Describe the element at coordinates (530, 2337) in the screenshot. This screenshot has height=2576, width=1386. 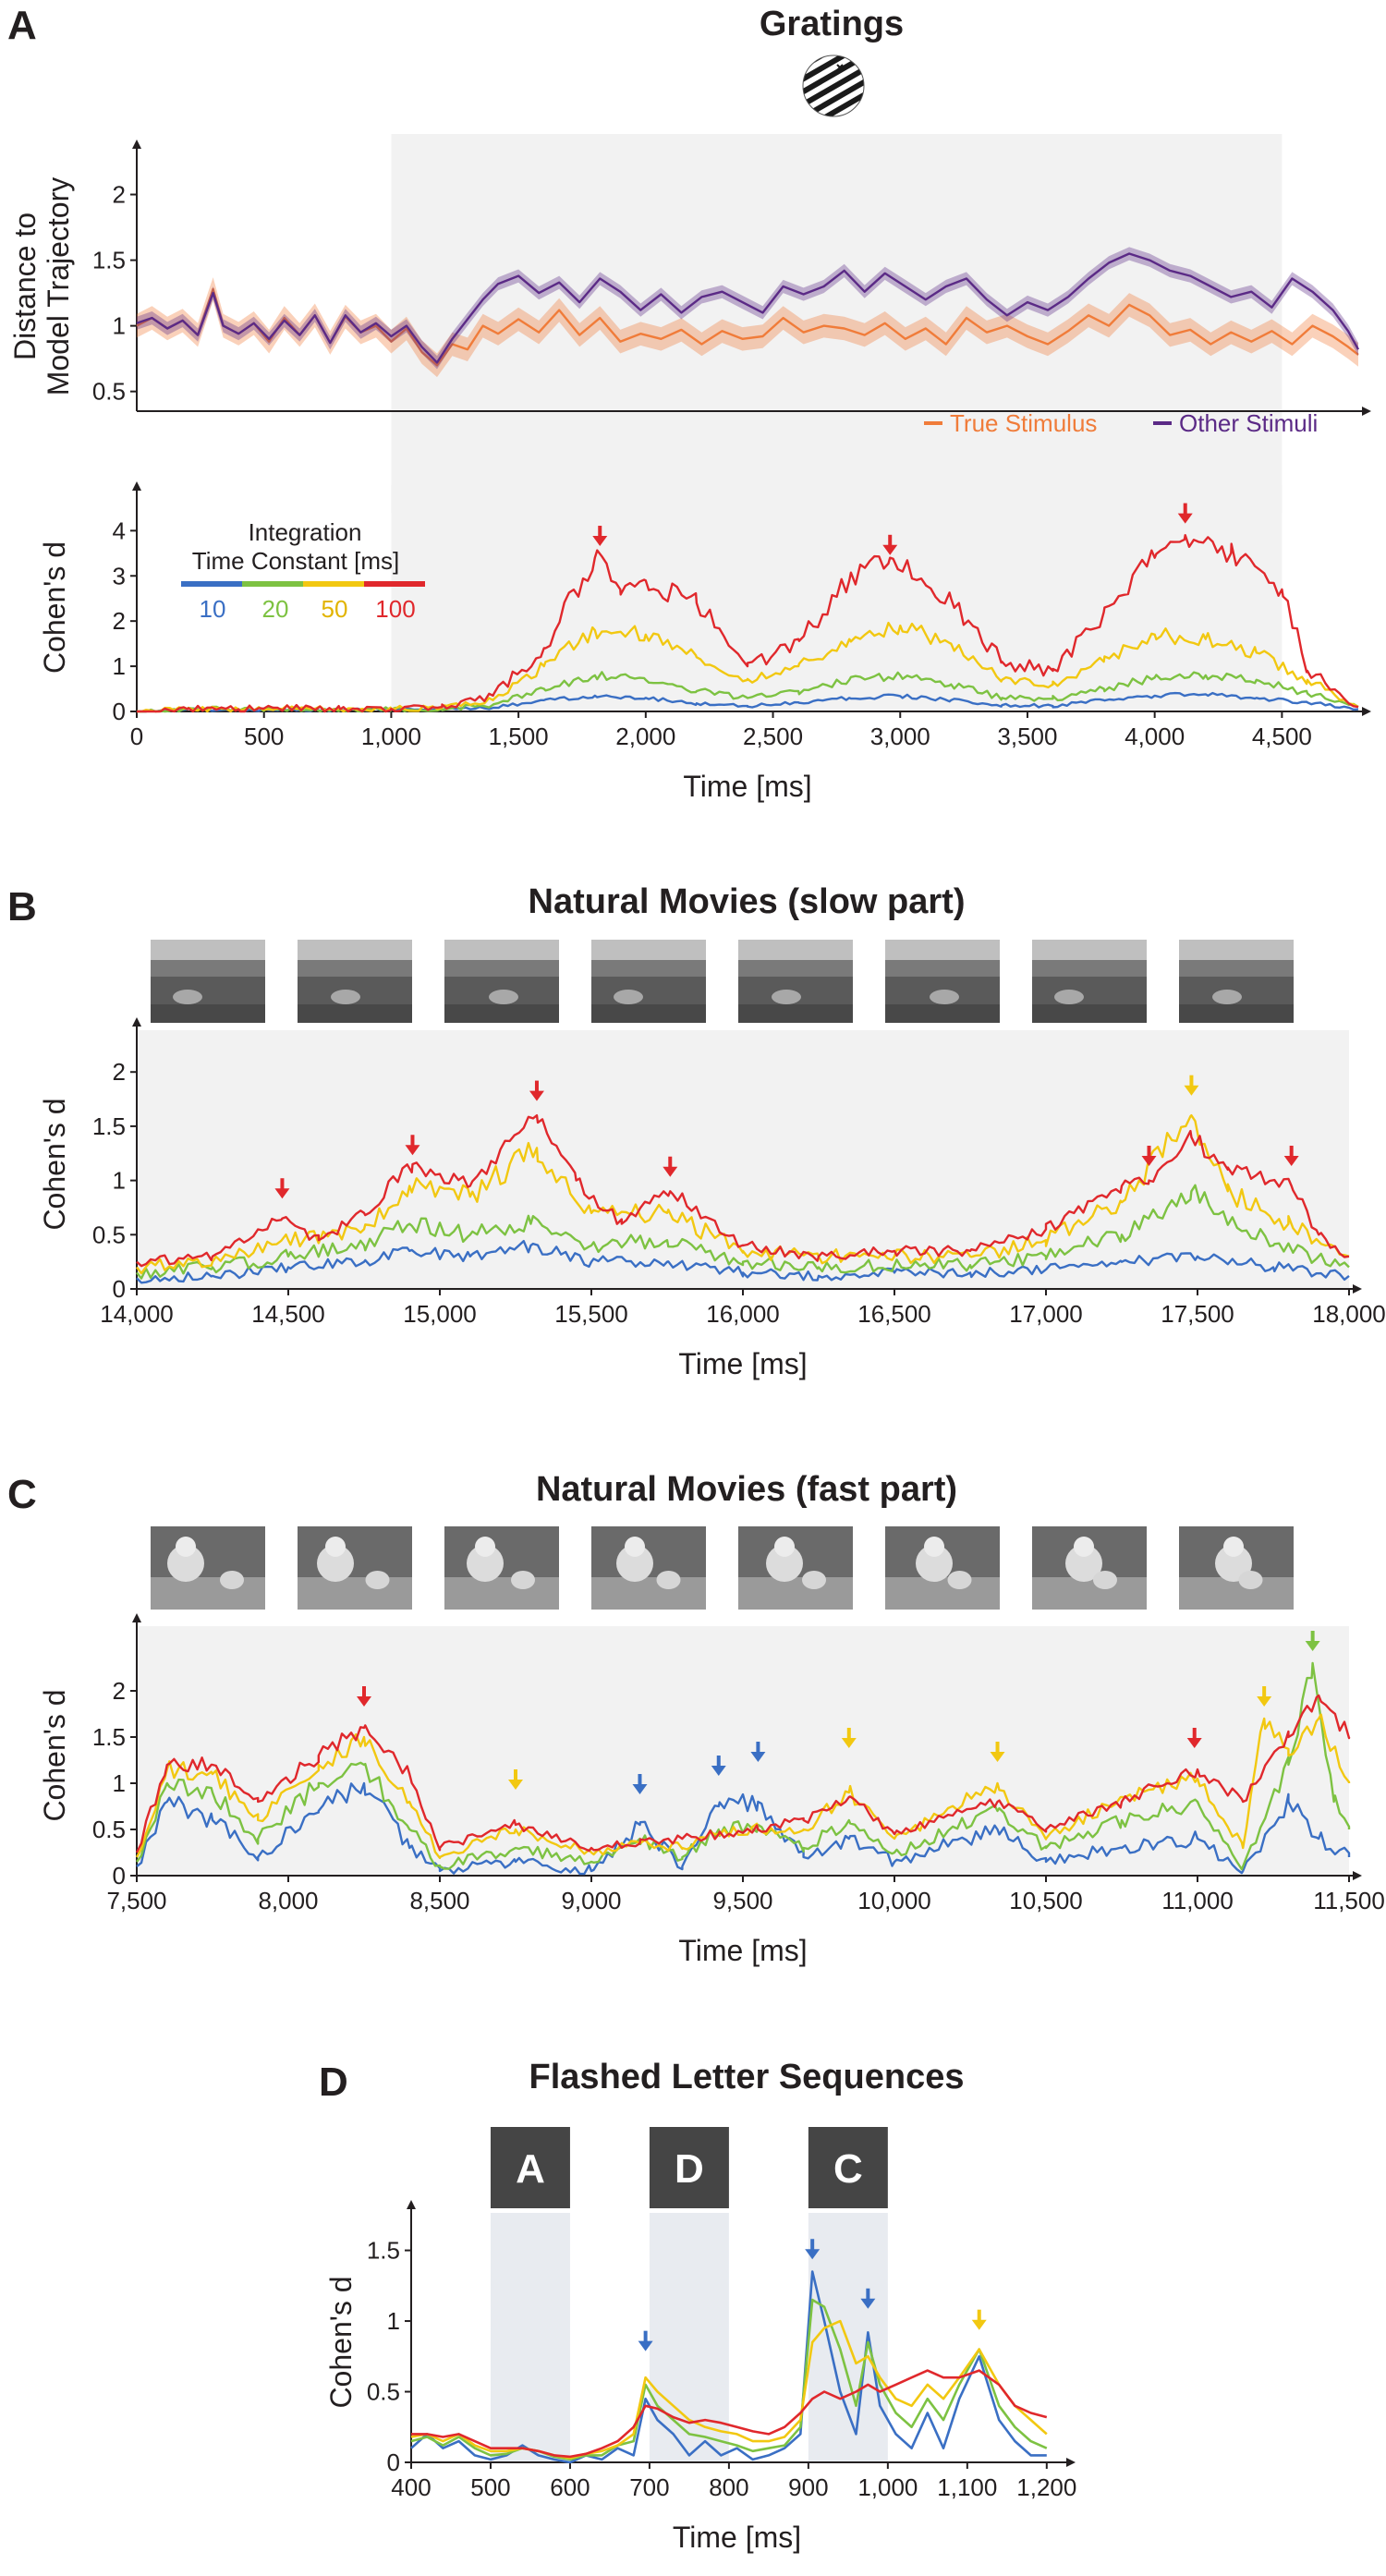
I see `letter-window` at that location.